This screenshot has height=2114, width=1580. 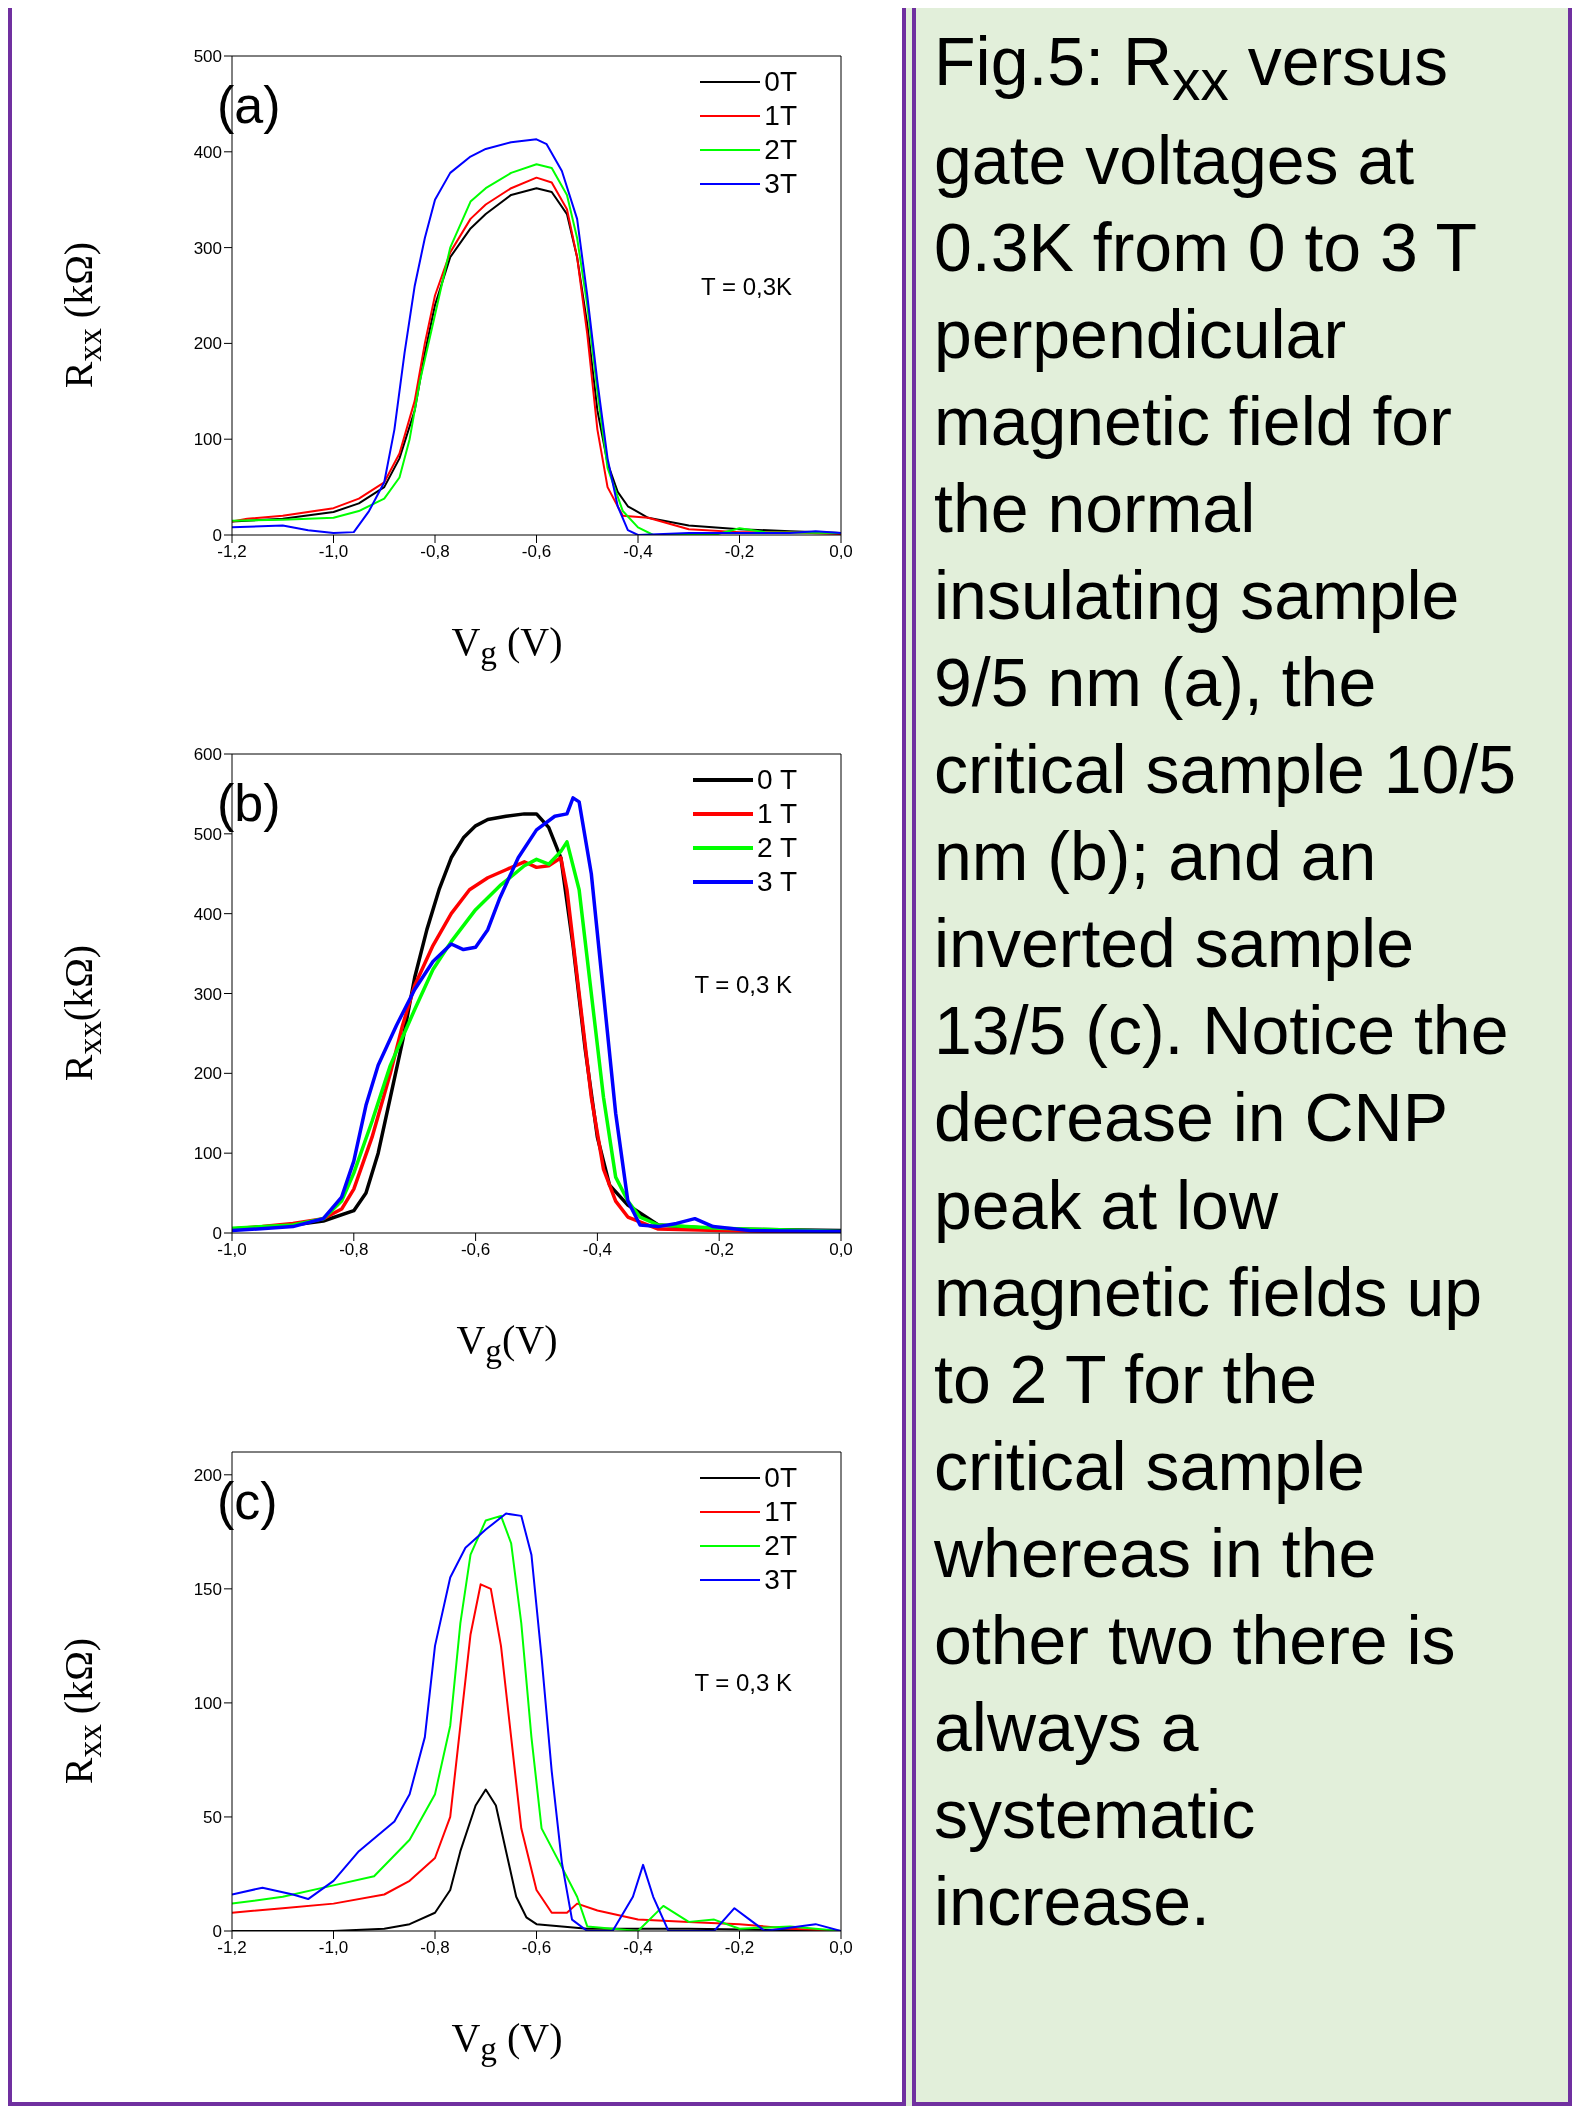 I want to click on annotation: (a), so click(x=249, y=104).